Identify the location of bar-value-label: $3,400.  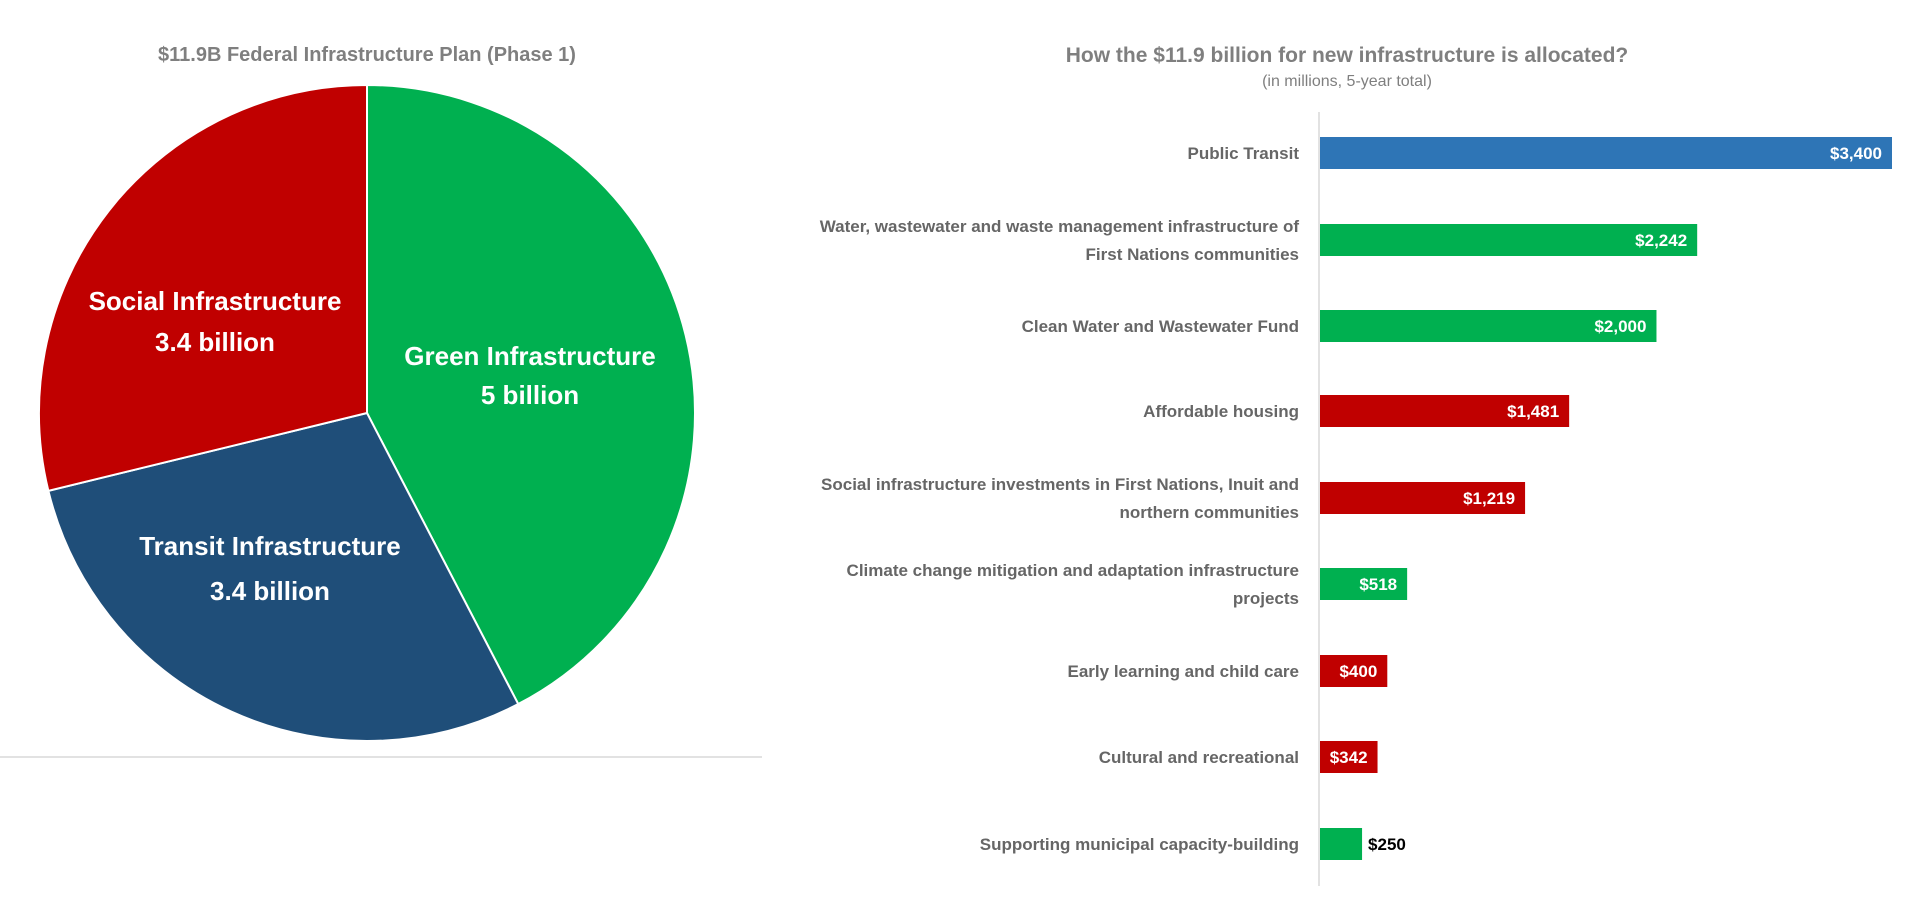
(1856, 153).